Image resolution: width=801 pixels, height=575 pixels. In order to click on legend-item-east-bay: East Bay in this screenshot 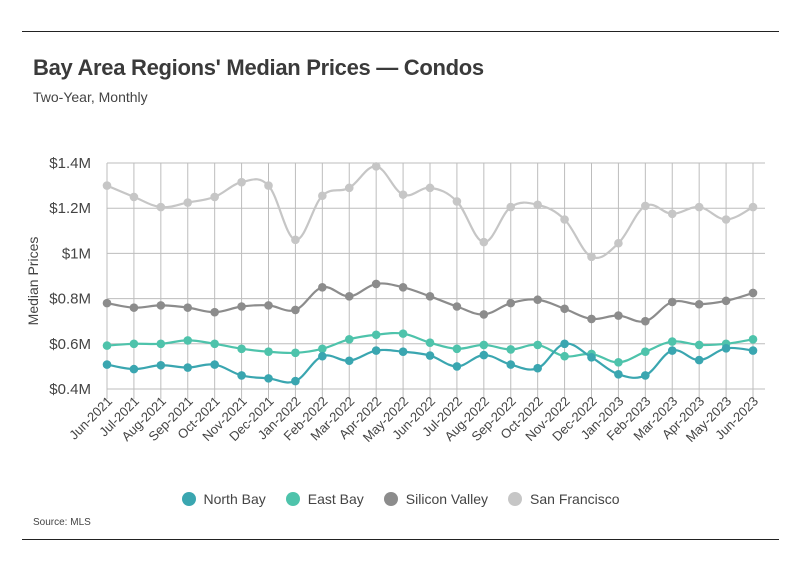, I will do `click(324, 499)`.